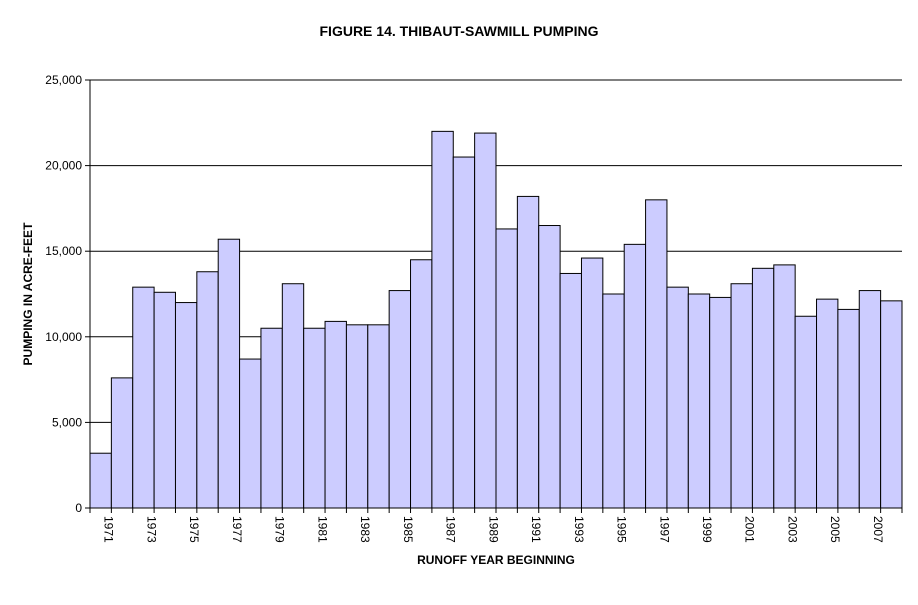  I want to click on bar-1975, so click(186, 405).